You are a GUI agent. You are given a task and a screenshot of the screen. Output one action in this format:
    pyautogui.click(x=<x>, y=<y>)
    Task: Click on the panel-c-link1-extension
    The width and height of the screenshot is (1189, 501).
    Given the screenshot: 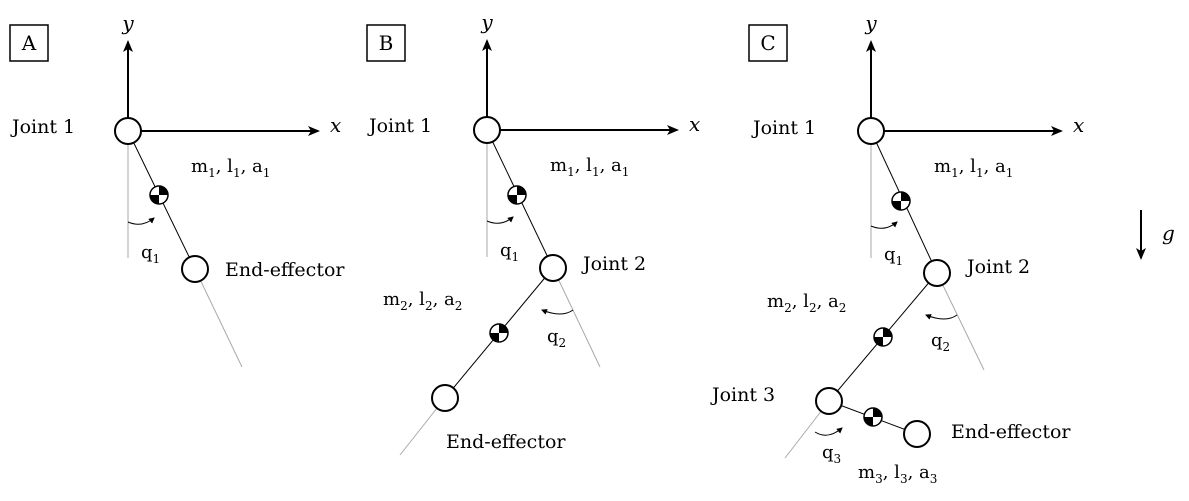 What is the action you would take?
    pyautogui.click(x=960, y=321)
    